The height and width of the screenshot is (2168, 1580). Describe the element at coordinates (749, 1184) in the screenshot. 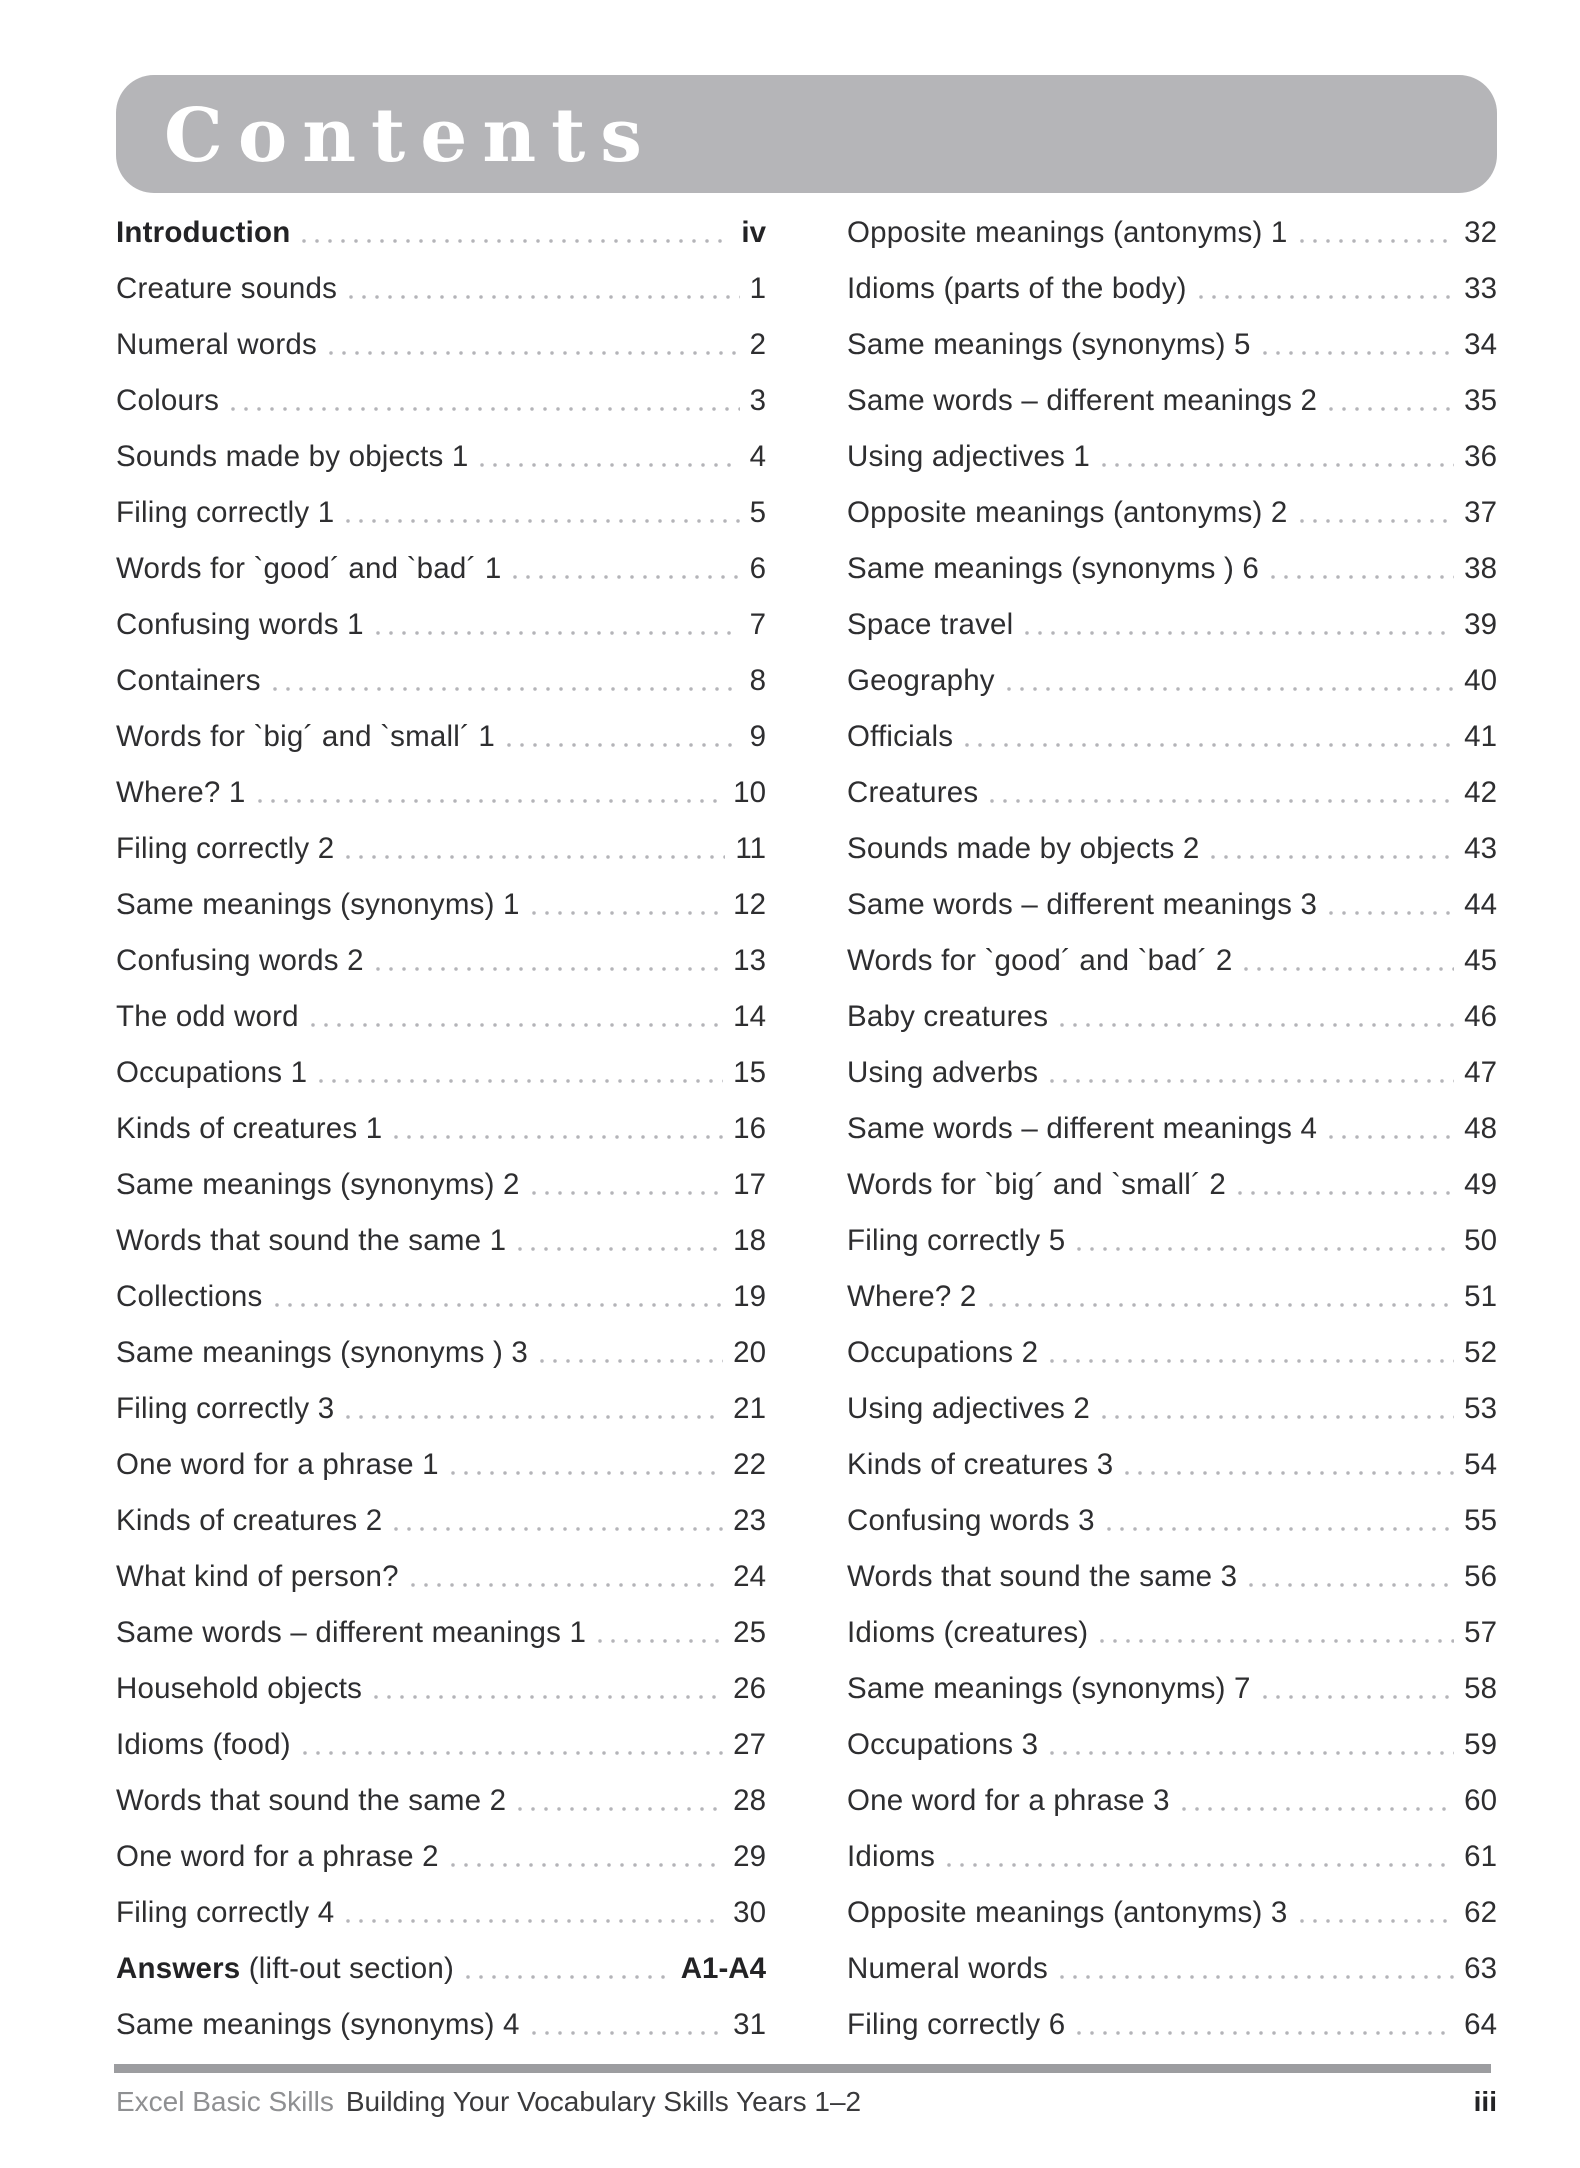

I see `toc-entry-page: 17` at that location.